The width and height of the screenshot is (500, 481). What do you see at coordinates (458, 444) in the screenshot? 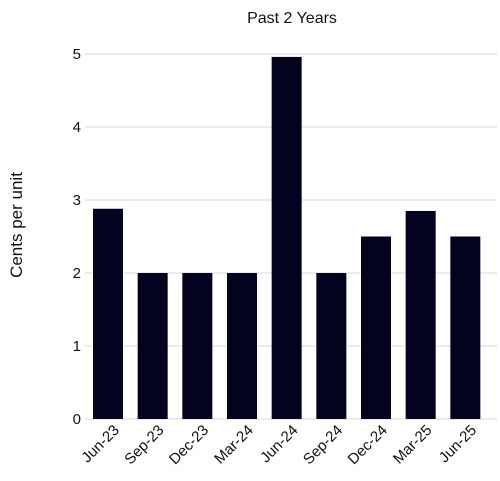
I see `x-tick-label: Jun-25` at bounding box center [458, 444].